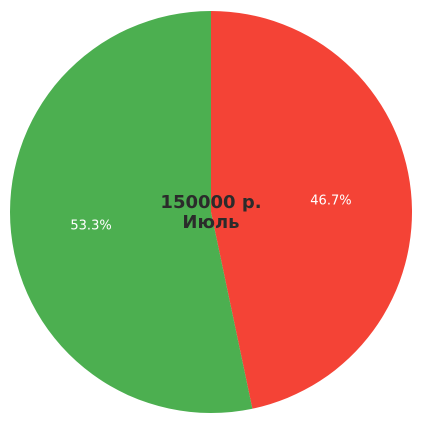 The height and width of the screenshot is (422, 423). What do you see at coordinates (90, 225) in the screenshot?
I see `pie-slice-2-label: 53.3%` at bounding box center [90, 225].